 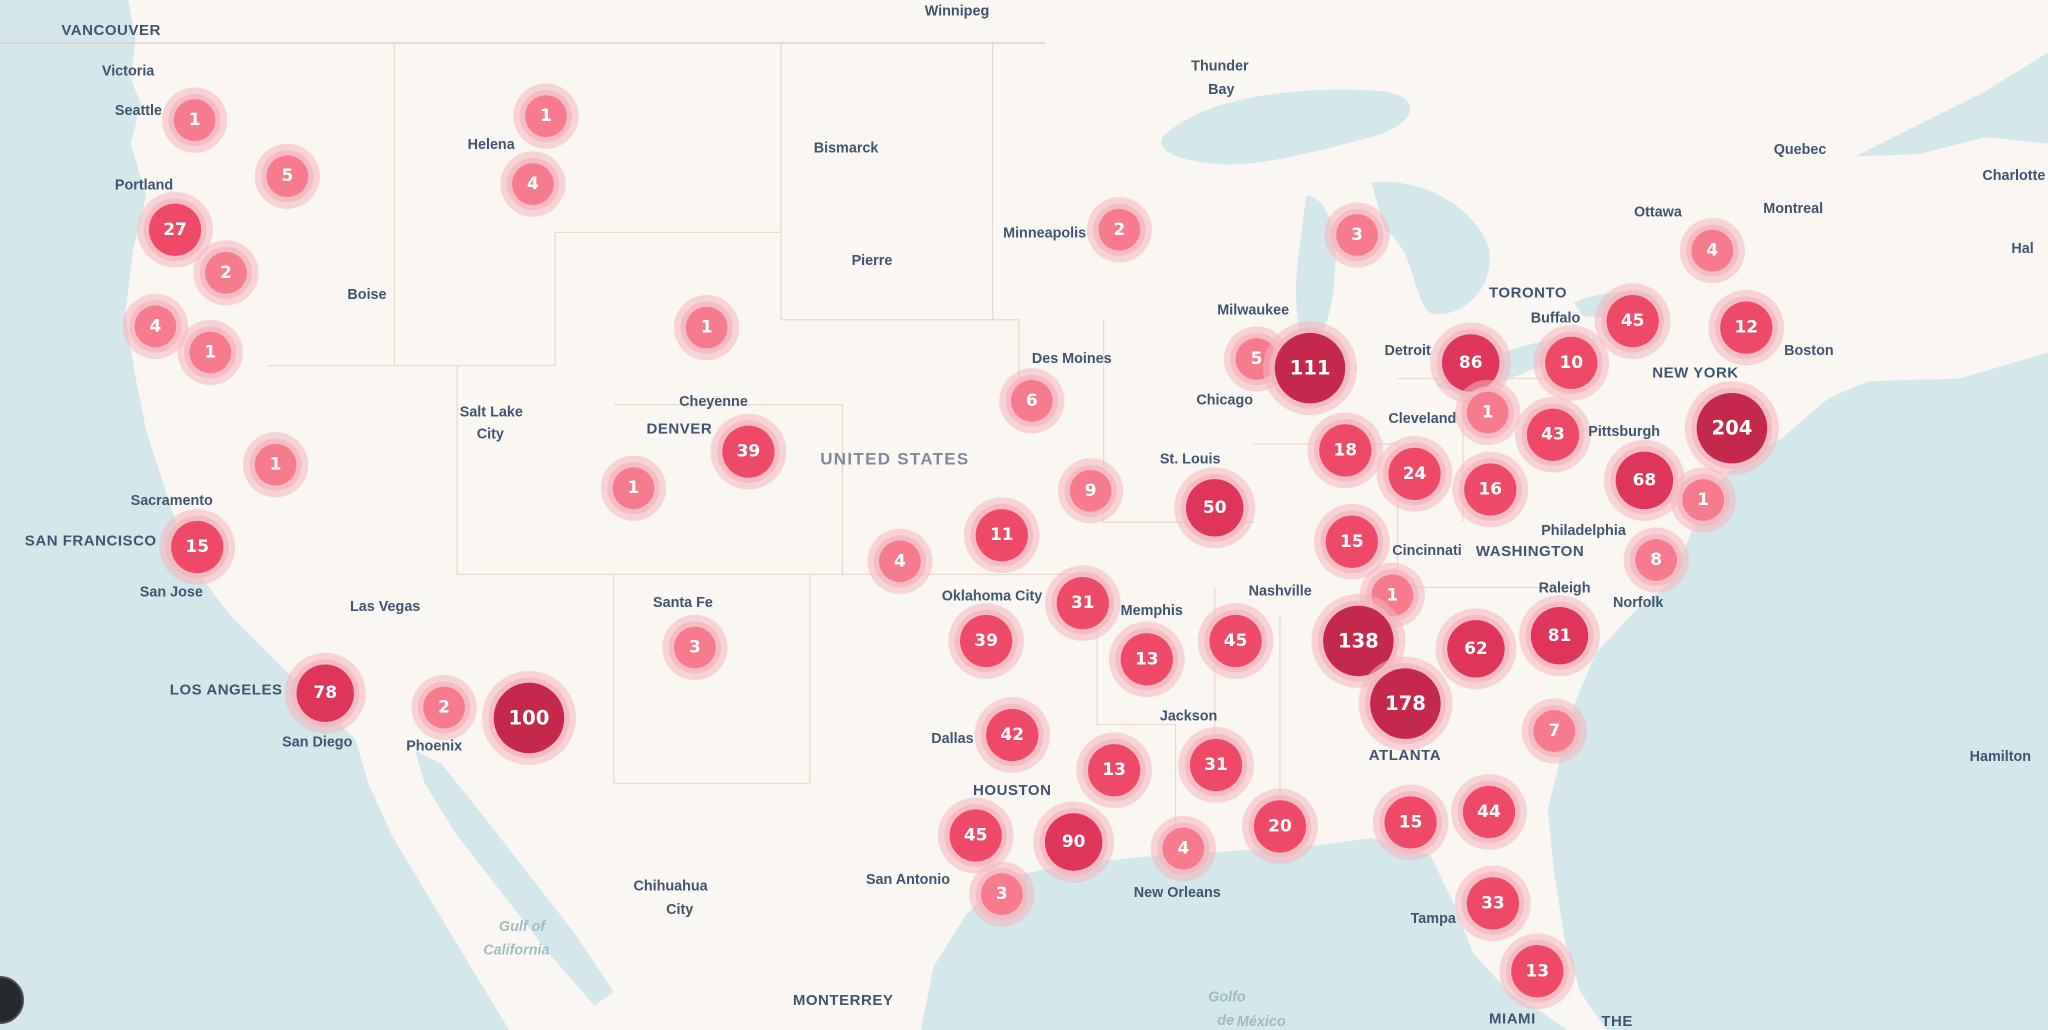 What do you see at coordinates (1638, 603) in the screenshot?
I see `city-label: Norfolk` at bounding box center [1638, 603].